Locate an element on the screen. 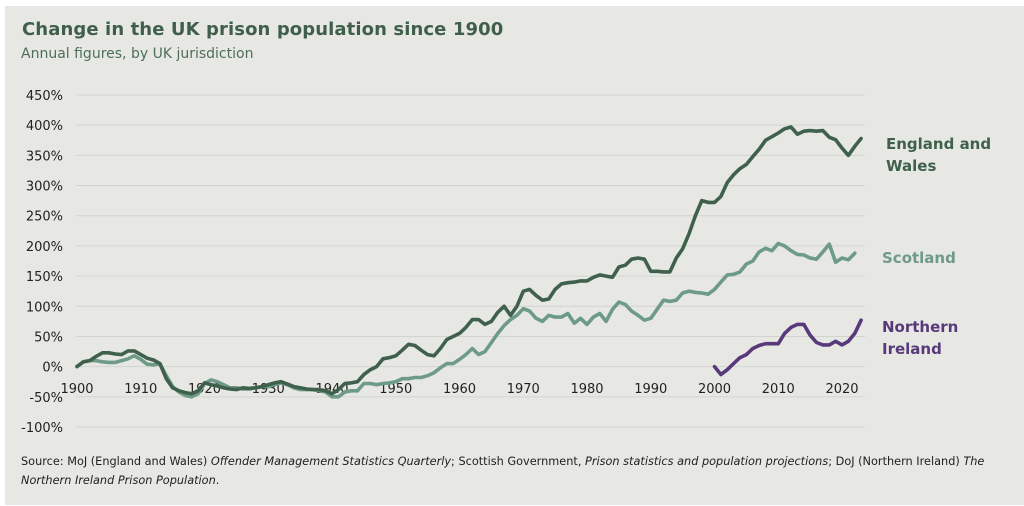 This screenshot has height=506, width=1024. series-label-england-and-wales: England and Wales is located at coordinates (938, 155).